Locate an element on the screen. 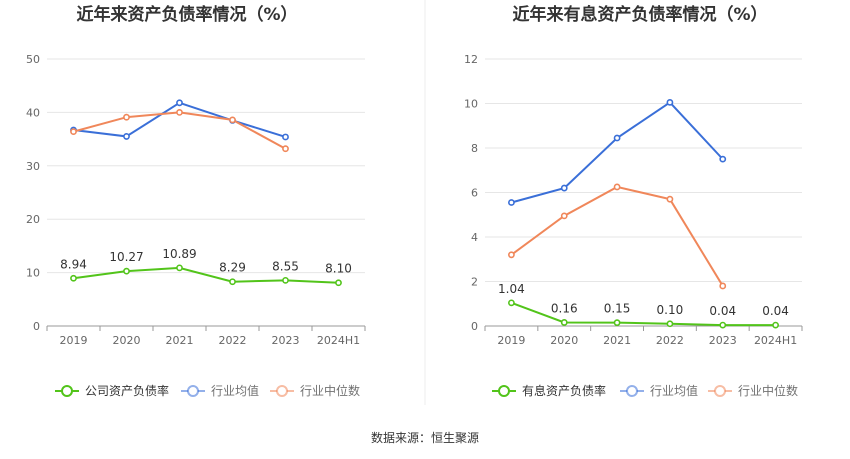 This screenshot has width=850, height=459. data-label: 8.94 is located at coordinates (73, 264).